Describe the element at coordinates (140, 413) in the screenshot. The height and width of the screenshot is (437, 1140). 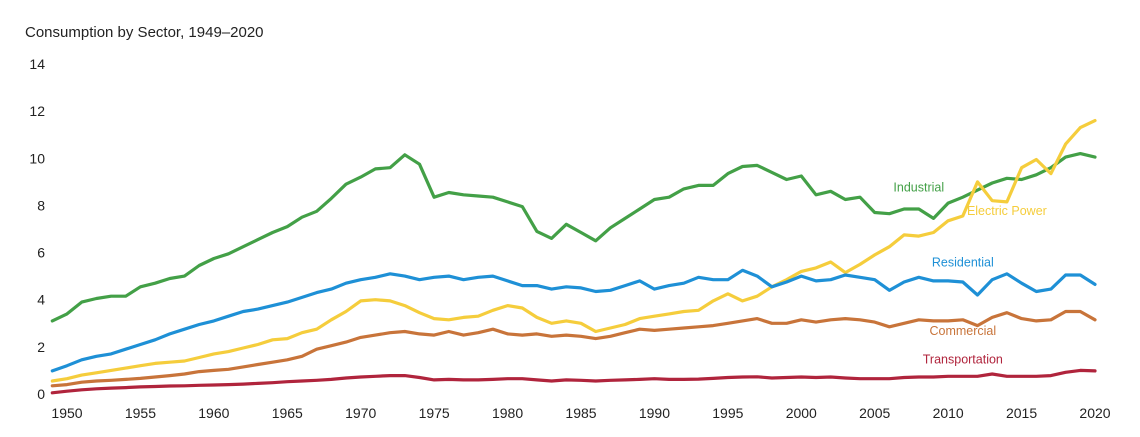
I see `x-tick-label: 1955` at that location.